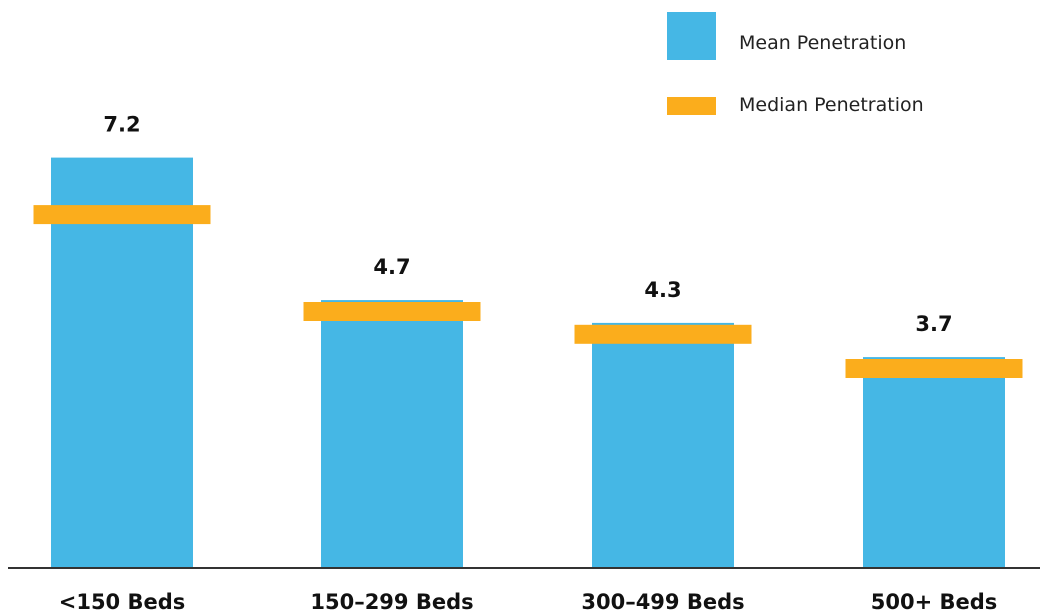 The height and width of the screenshot is (613, 1046). I want to click on bar-value-label: 3.7, so click(933, 324).